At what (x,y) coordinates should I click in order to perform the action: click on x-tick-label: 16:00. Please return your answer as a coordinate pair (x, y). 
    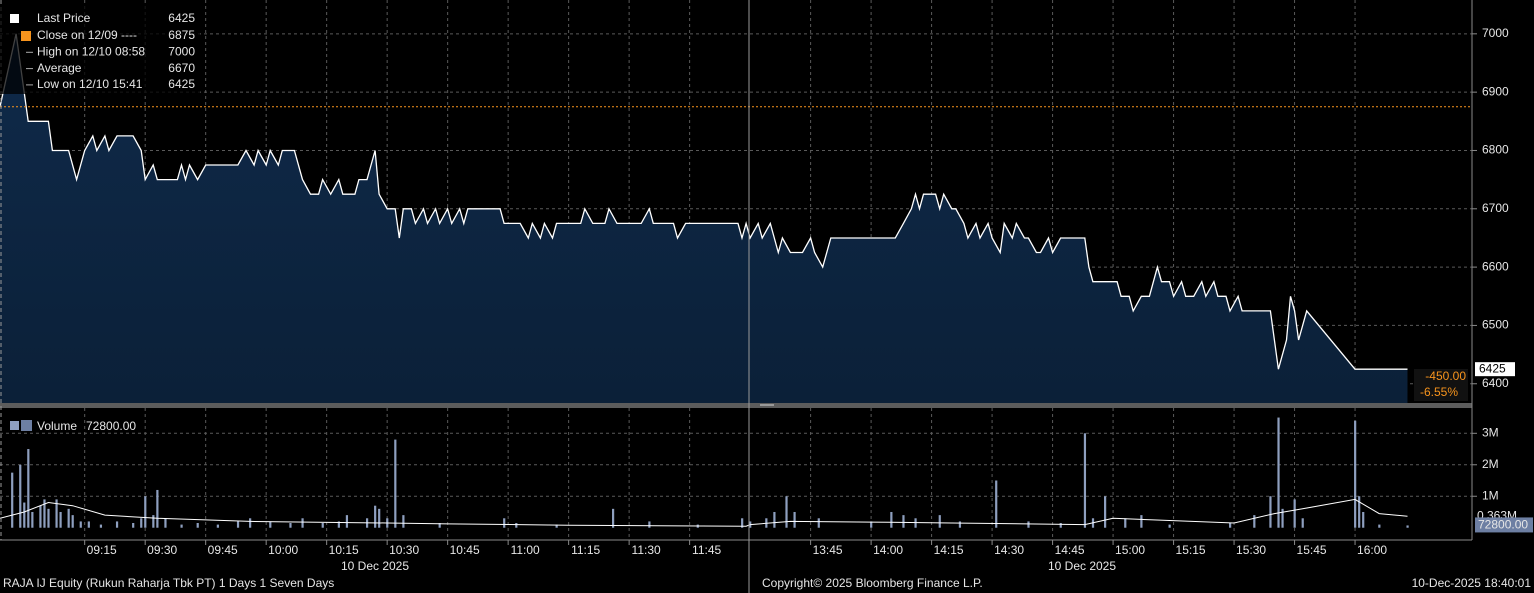
    Looking at the image, I should click on (1372, 550).